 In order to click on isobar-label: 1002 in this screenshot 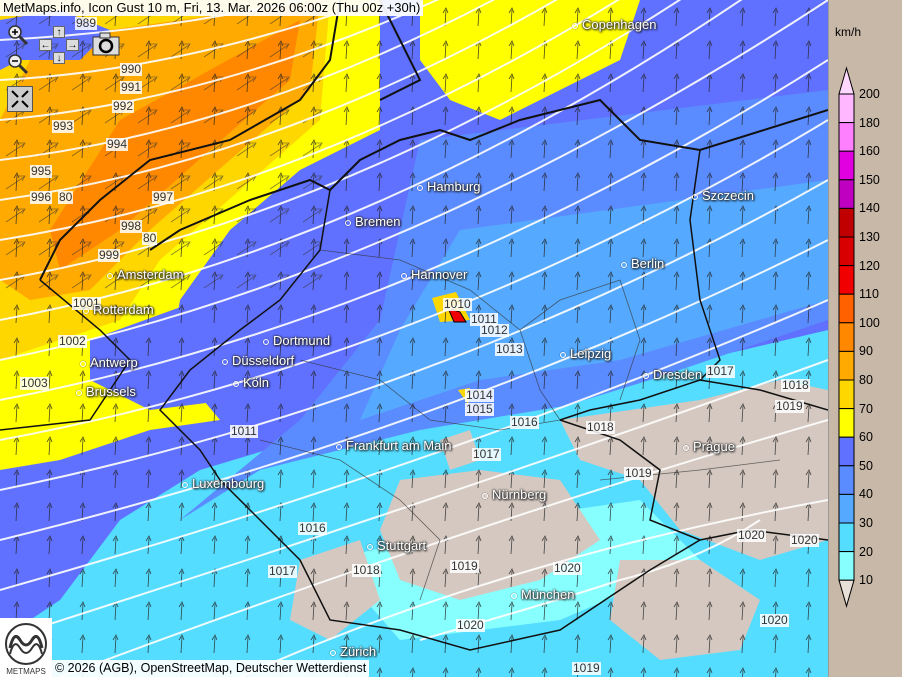, I will do `click(72, 341)`.